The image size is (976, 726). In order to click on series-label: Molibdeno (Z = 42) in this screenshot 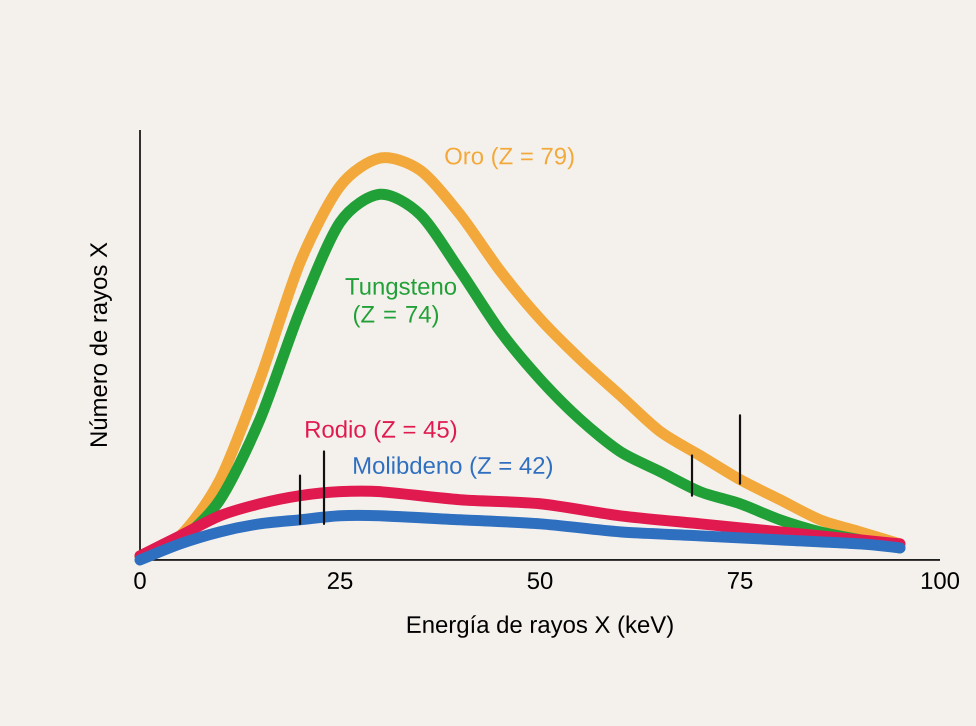, I will do `click(453, 467)`.